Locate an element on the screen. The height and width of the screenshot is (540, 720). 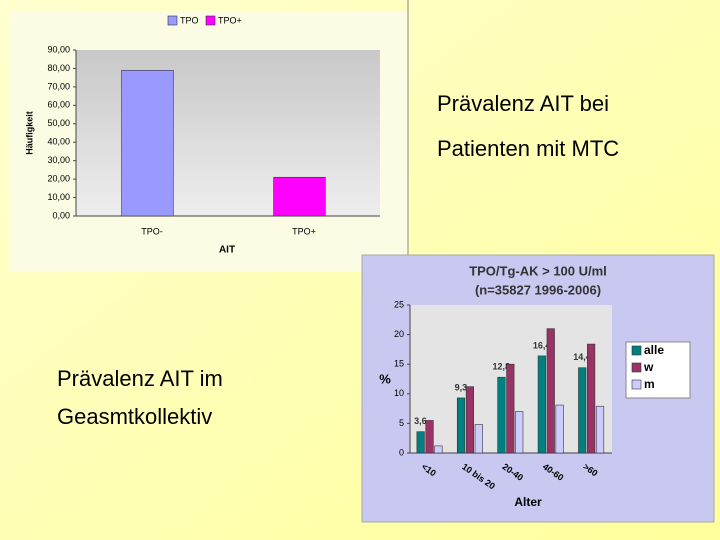
y-tick-label: 20 is located at coordinates (399, 334).